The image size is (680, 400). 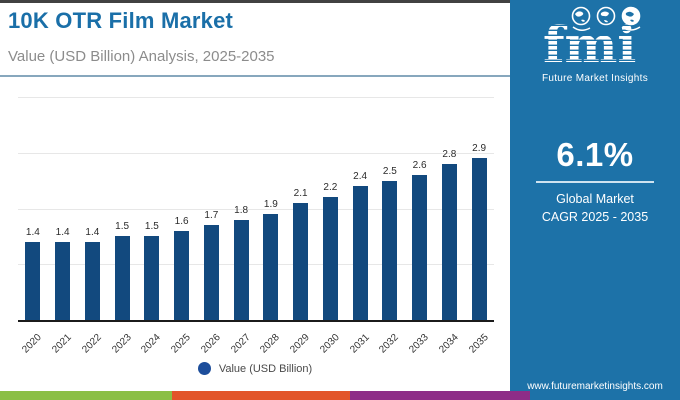 I want to click on bar-group: 2.9, so click(x=479, y=208).